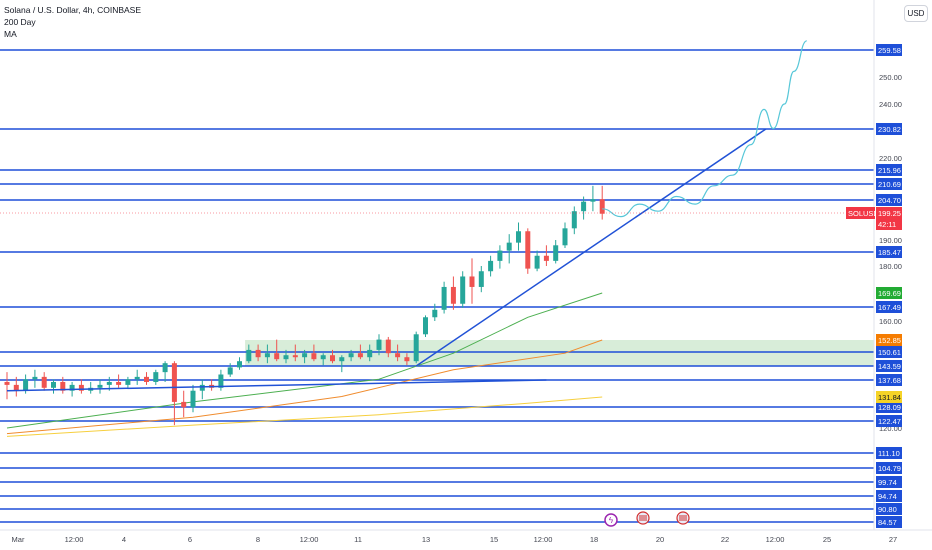 This screenshot has width=932, height=550. I want to click on level-label: 84.57, so click(889, 522).